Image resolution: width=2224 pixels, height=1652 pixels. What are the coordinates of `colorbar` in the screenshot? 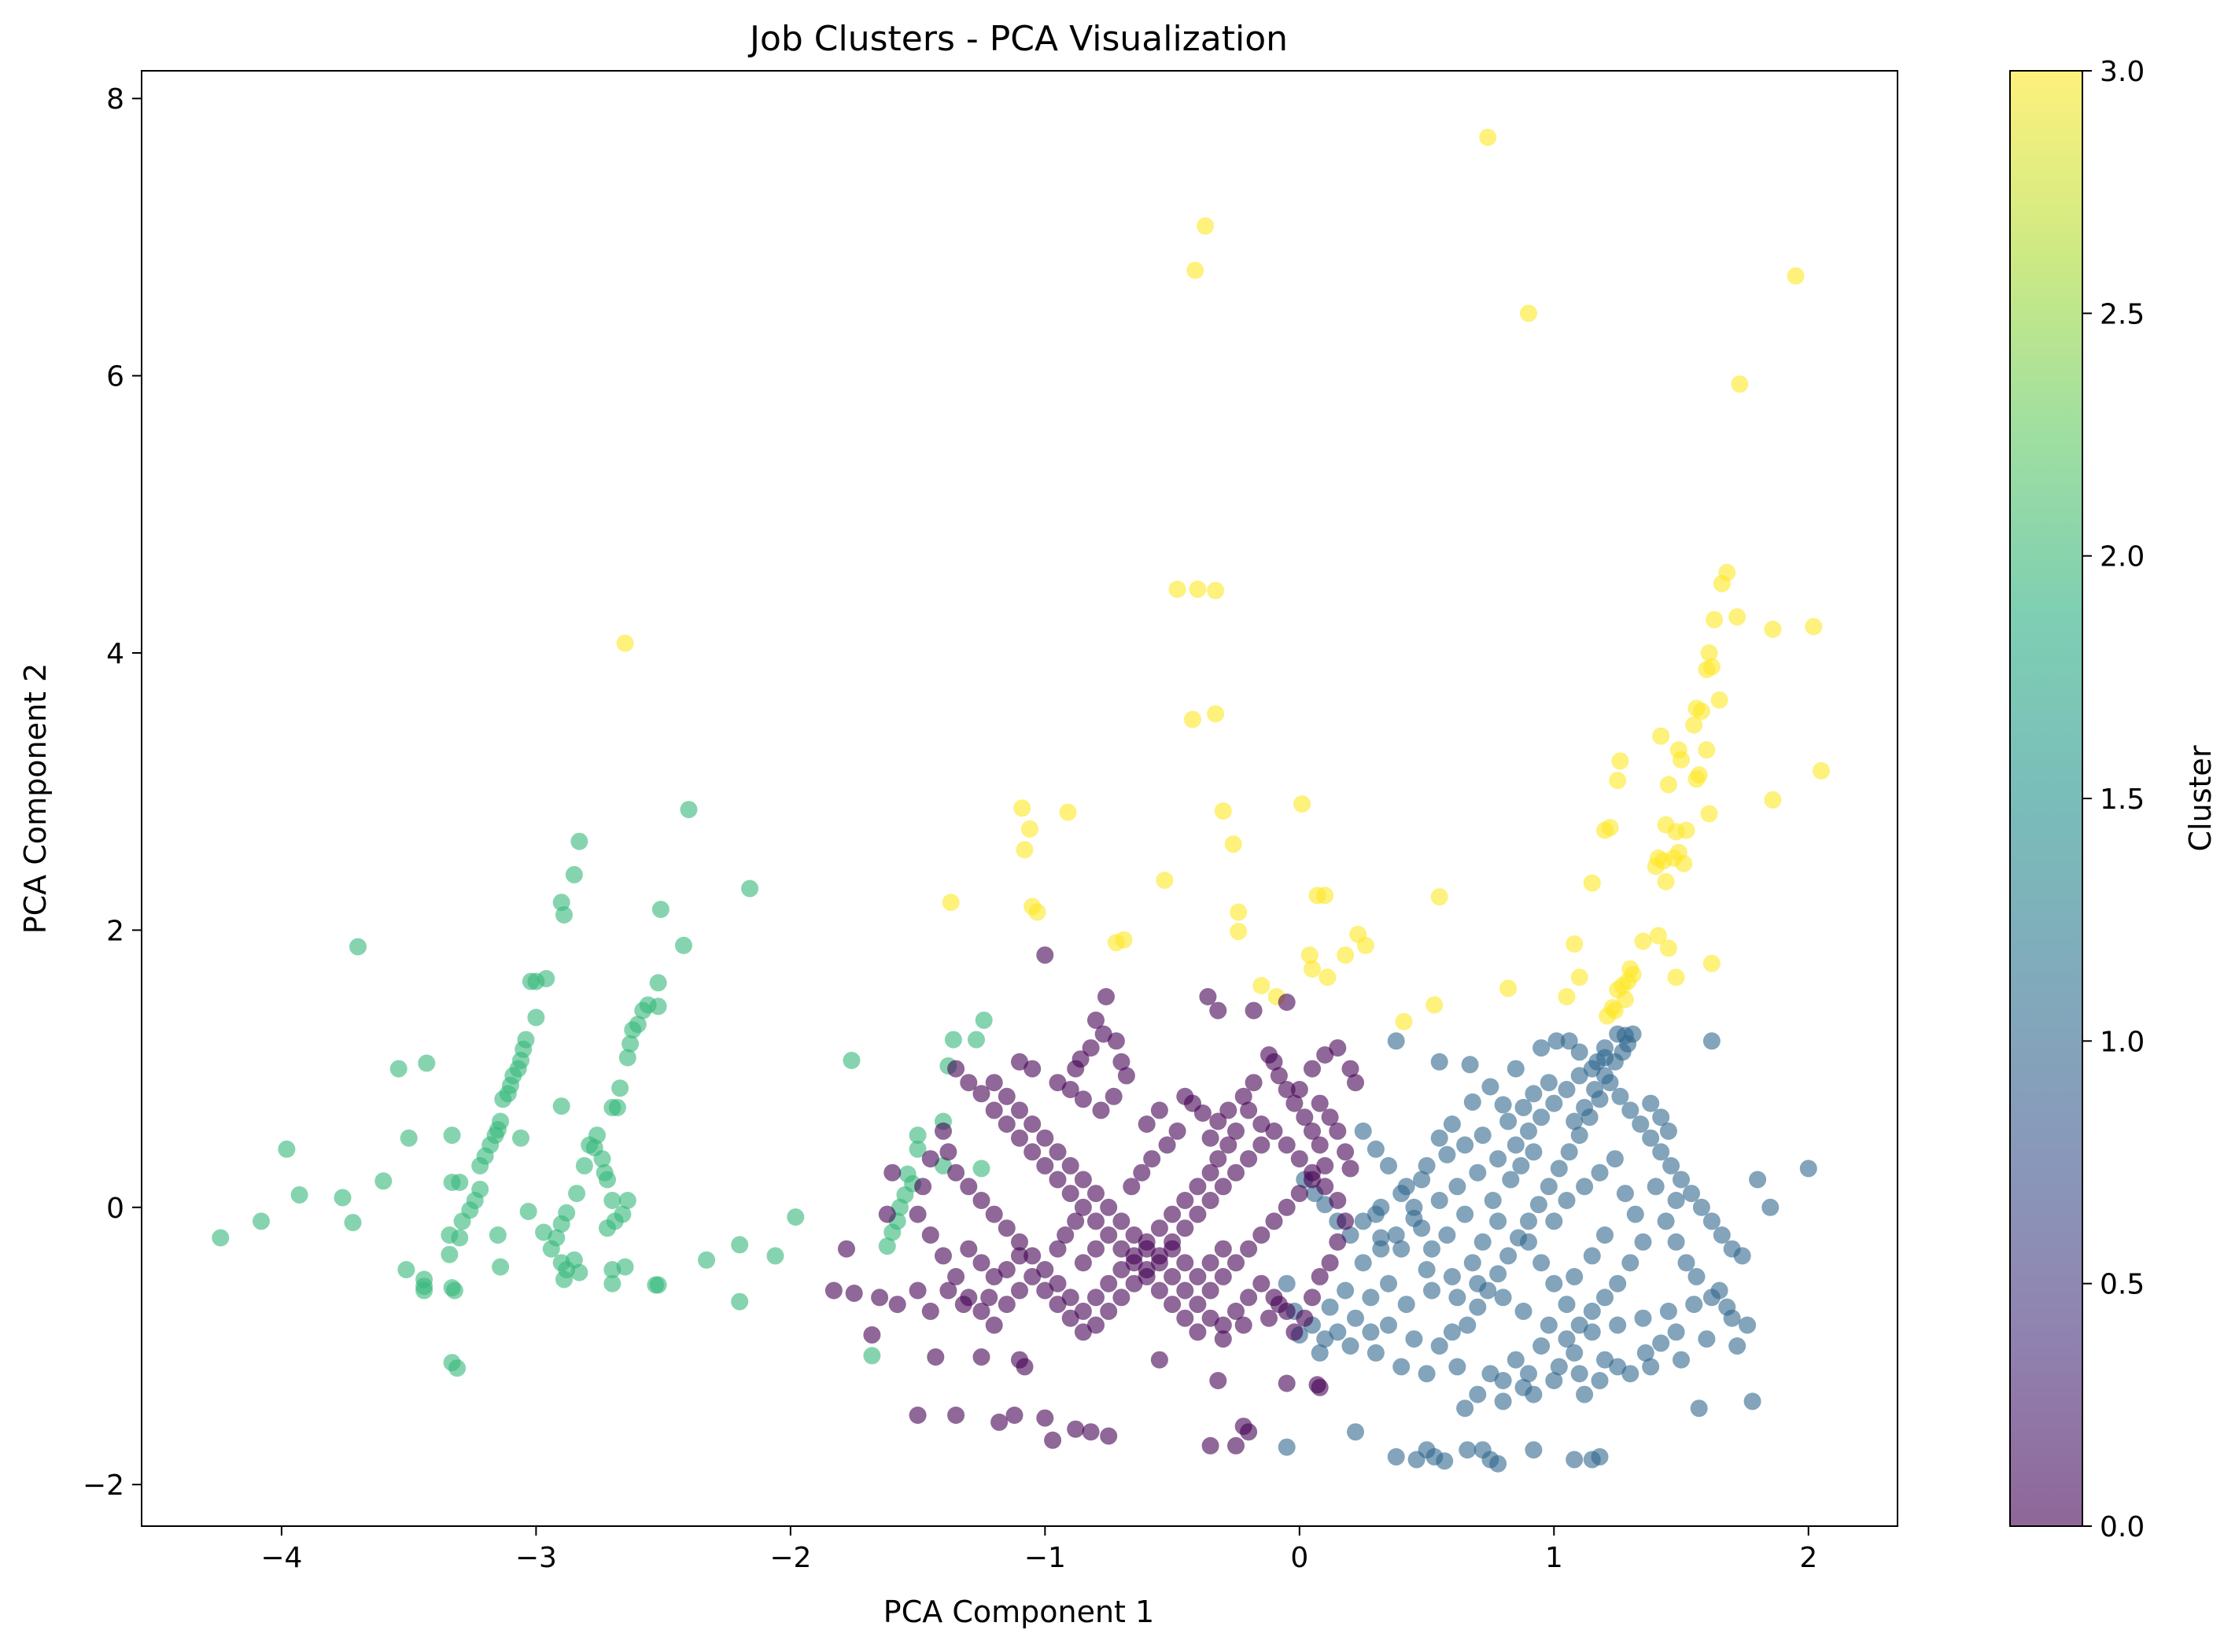 It's located at (2046, 798).